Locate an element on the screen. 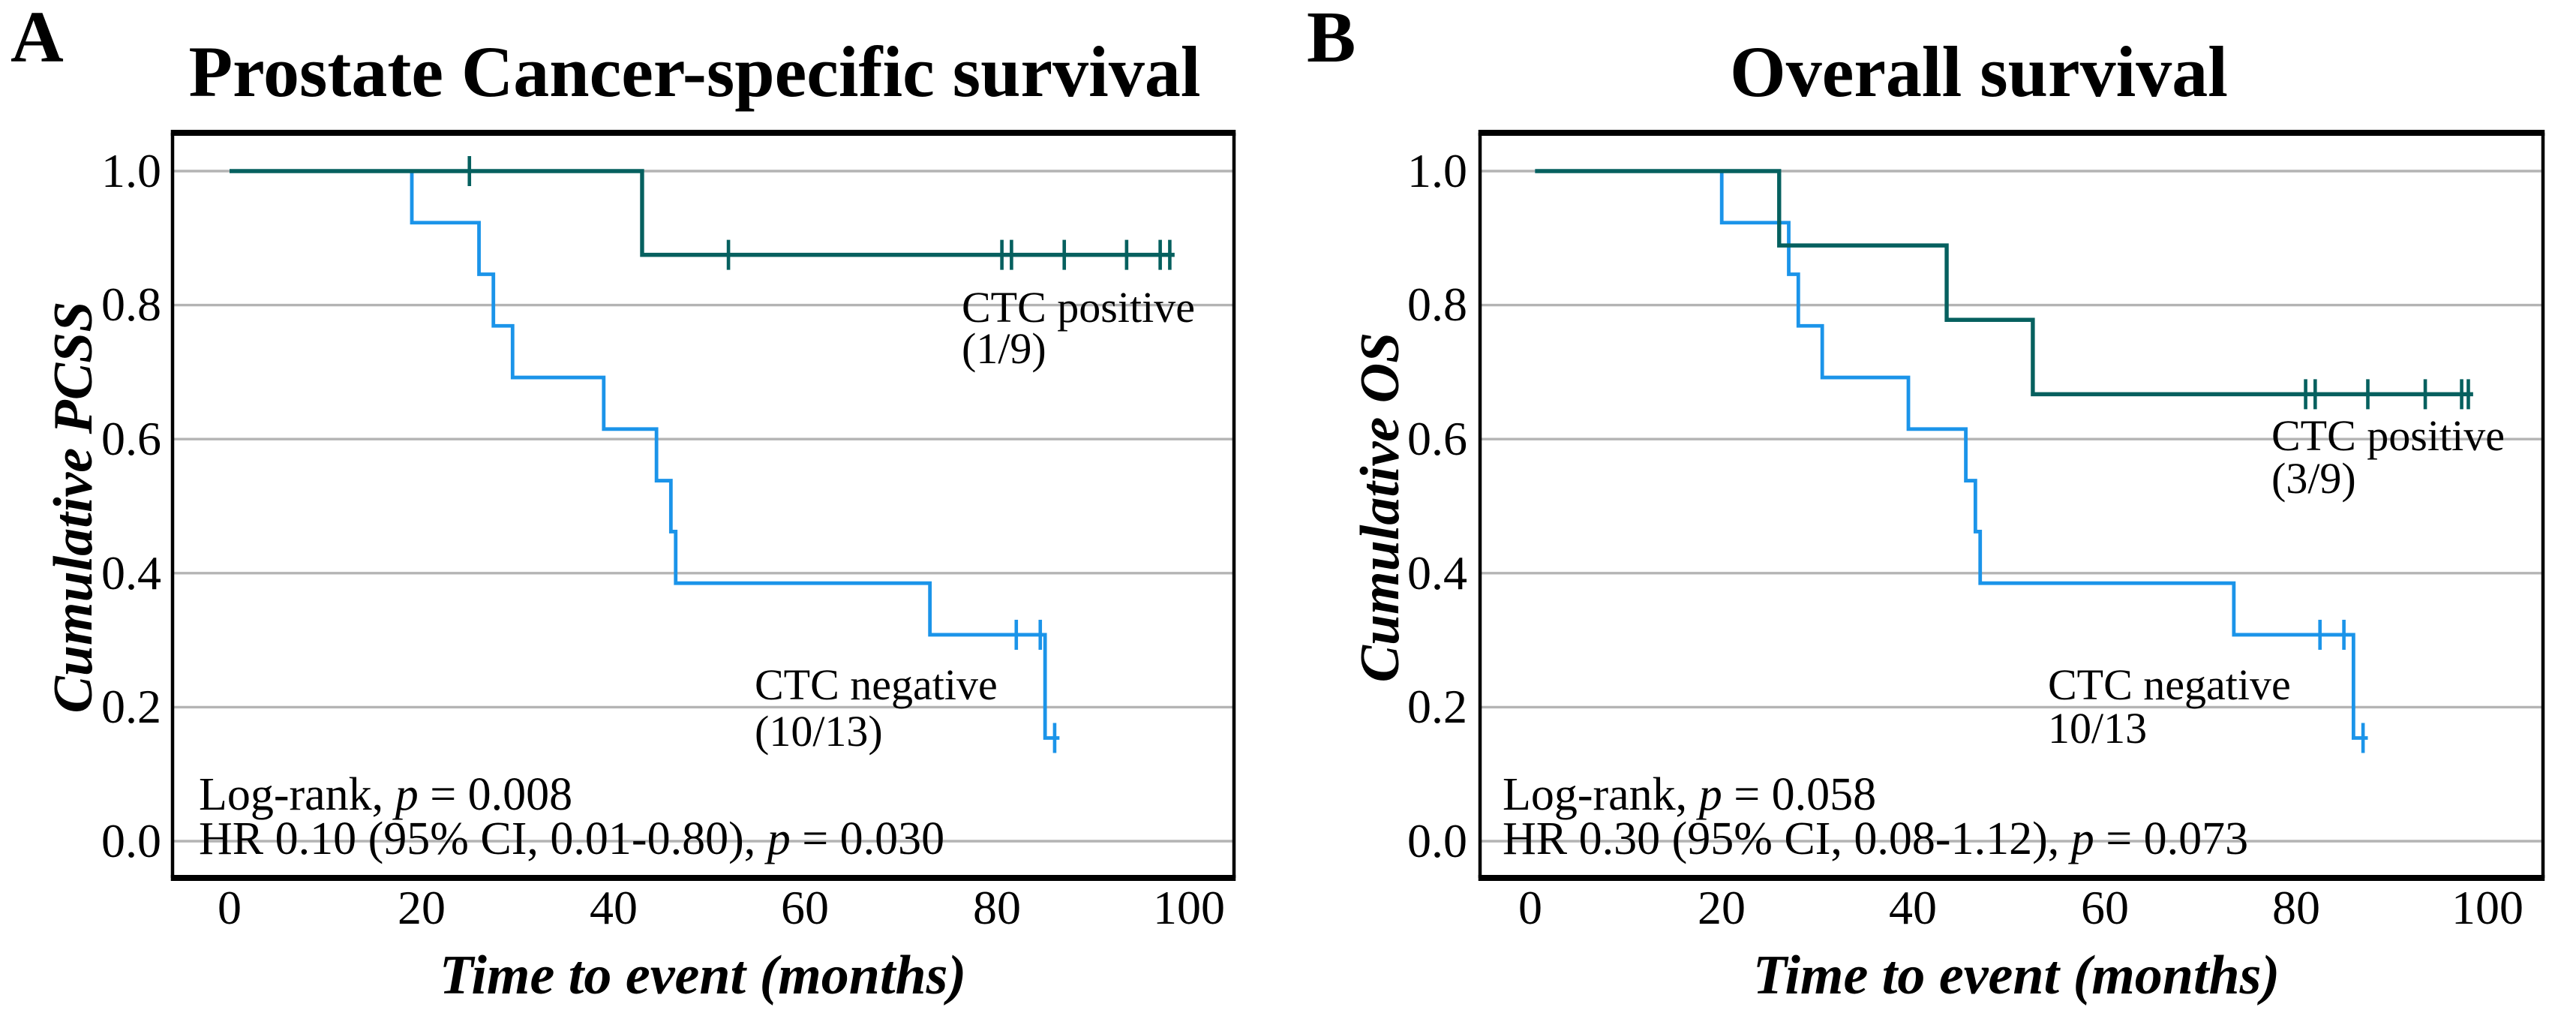 This screenshot has height=1028, width=2576. panel-b-x-tick-80: 80 is located at coordinates (2296, 907).